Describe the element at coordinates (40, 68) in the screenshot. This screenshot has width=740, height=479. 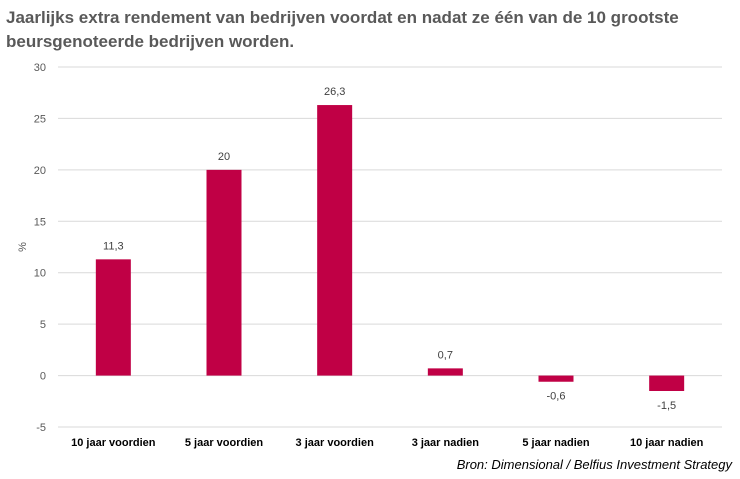
I see `y-tick-label: 30` at that location.